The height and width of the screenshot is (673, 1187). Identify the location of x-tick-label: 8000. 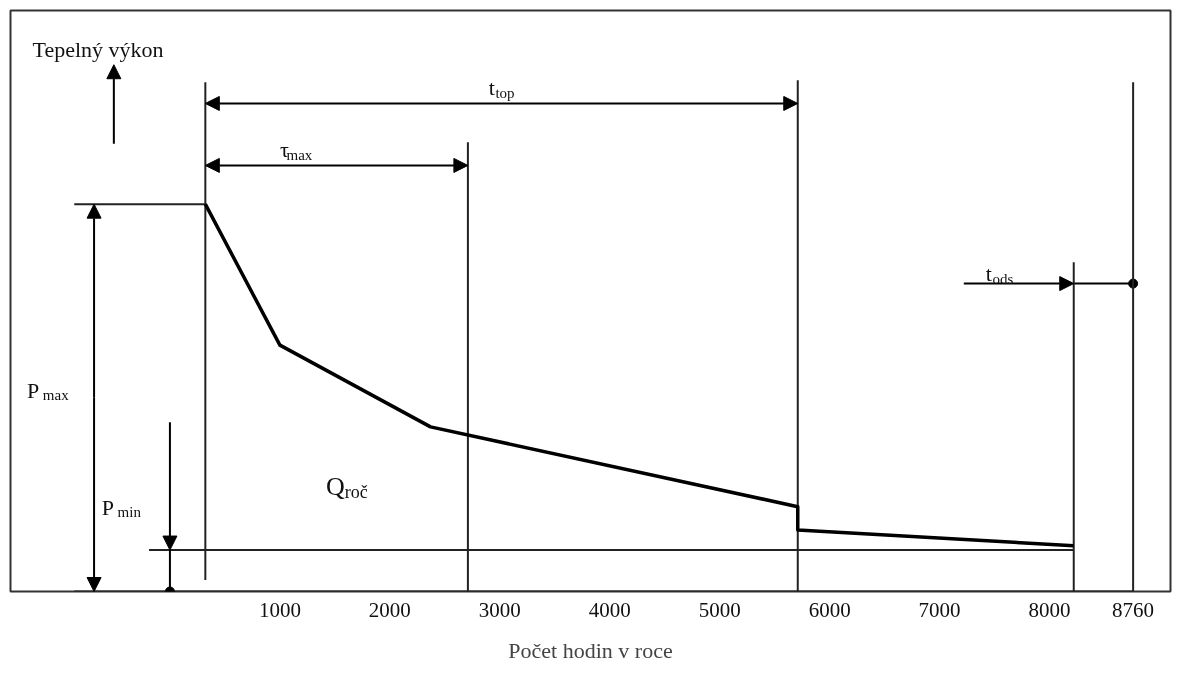
(1049, 609).